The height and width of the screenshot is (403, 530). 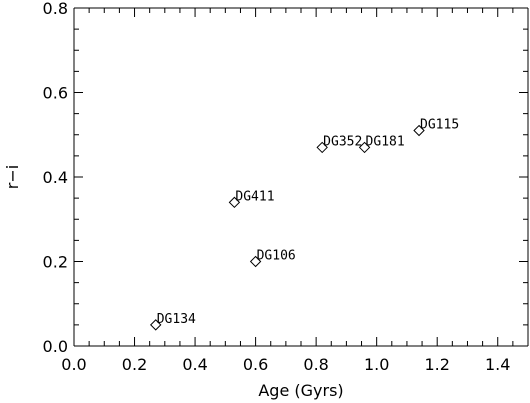 I want to click on data-point-dg115, so click(x=419, y=130).